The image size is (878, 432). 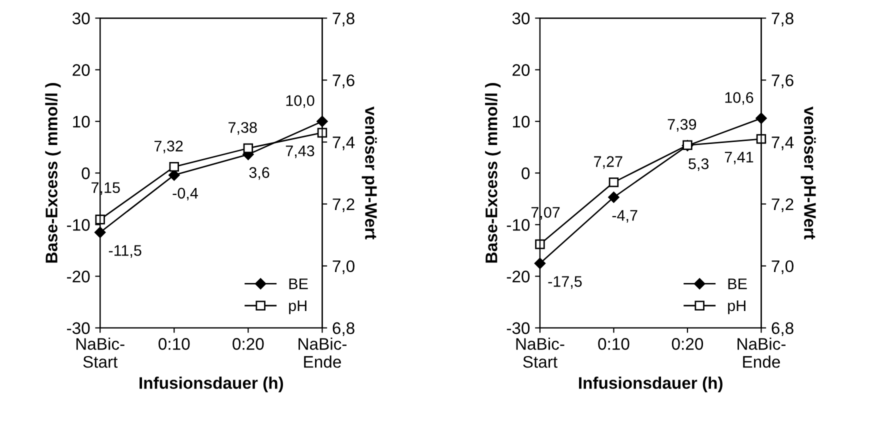 What do you see at coordinates (125, 251) in the screenshot?
I see `data-label: -11,5` at bounding box center [125, 251].